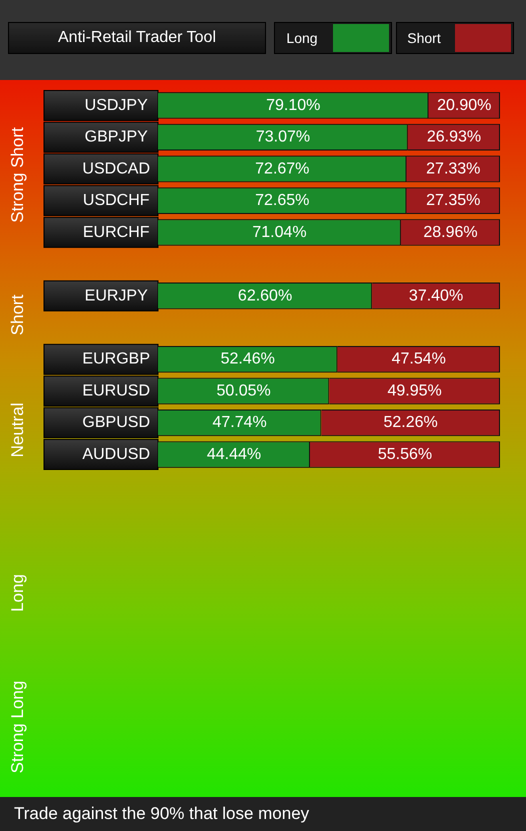  Describe the element at coordinates (116, 454) in the screenshot. I see `y-tick-label: AUDUSD` at that location.